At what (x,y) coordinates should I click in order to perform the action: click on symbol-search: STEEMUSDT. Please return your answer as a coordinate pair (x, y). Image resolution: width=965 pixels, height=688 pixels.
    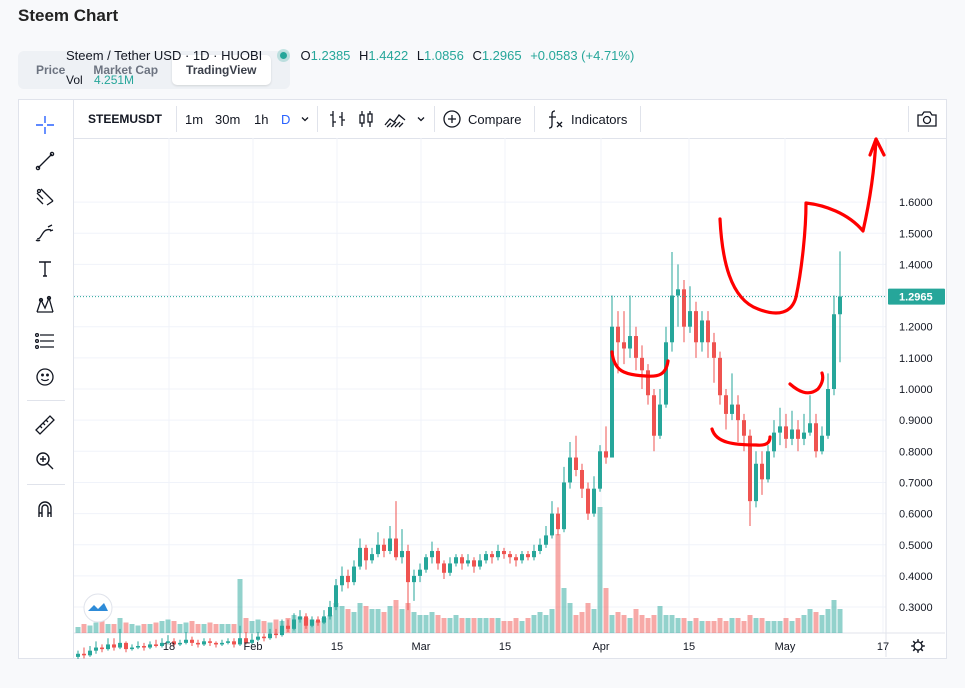
    Looking at the image, I should click on (125, 119).